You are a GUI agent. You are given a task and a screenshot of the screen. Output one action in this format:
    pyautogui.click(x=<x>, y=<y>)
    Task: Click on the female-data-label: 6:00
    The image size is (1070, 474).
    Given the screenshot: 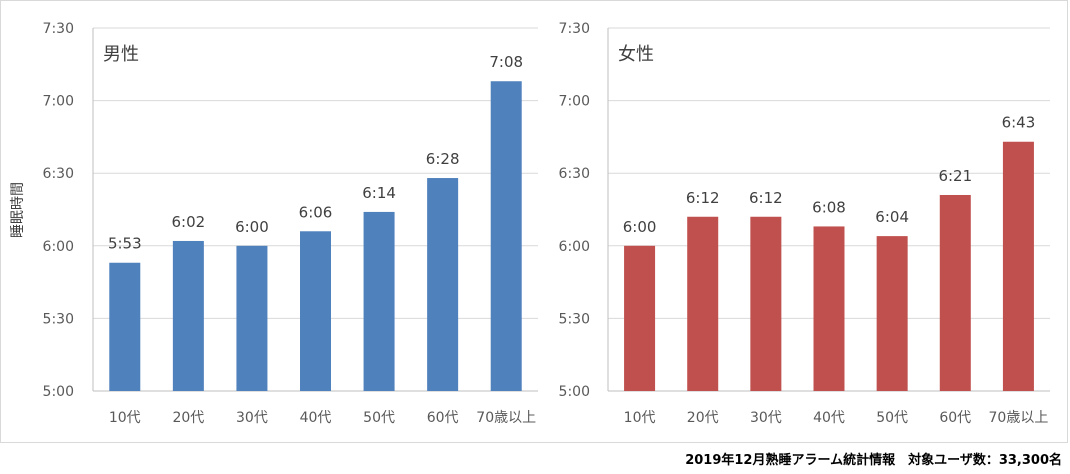 What is the action you would take?
    pyautogui.click(x=640, y=227)
    